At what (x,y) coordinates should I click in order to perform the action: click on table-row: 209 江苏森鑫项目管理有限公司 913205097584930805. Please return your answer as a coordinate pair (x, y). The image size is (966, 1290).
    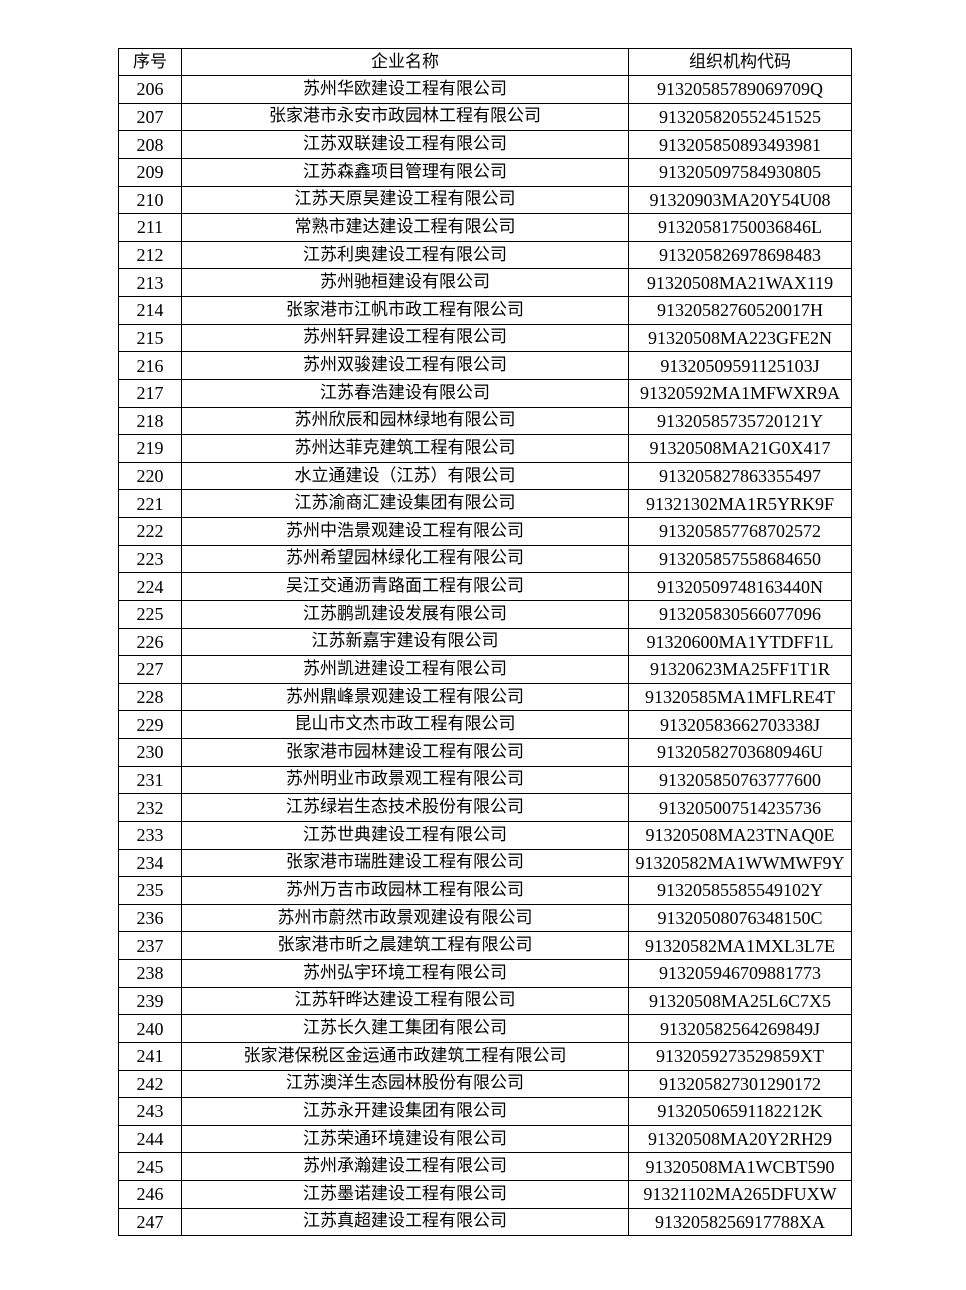
    Looking at the image, I should click on (485, 172).